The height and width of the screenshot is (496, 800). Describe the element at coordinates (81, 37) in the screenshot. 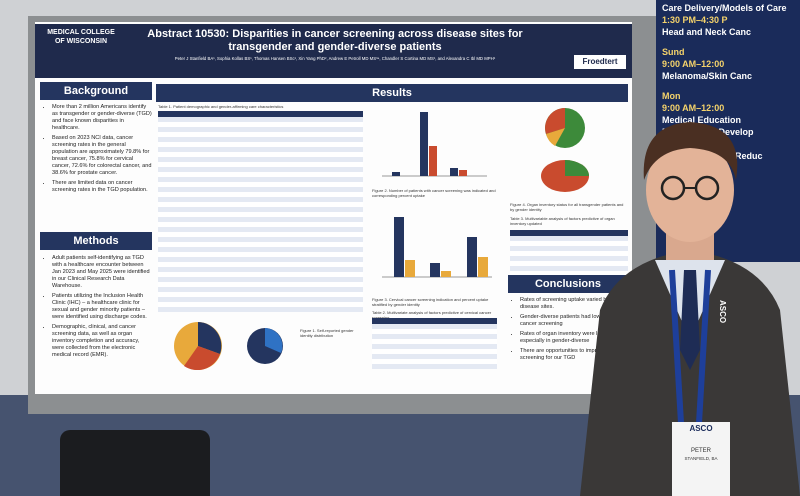

I see `logo: MEDICAL COLLEGE OF WISCONSIN` at that location.